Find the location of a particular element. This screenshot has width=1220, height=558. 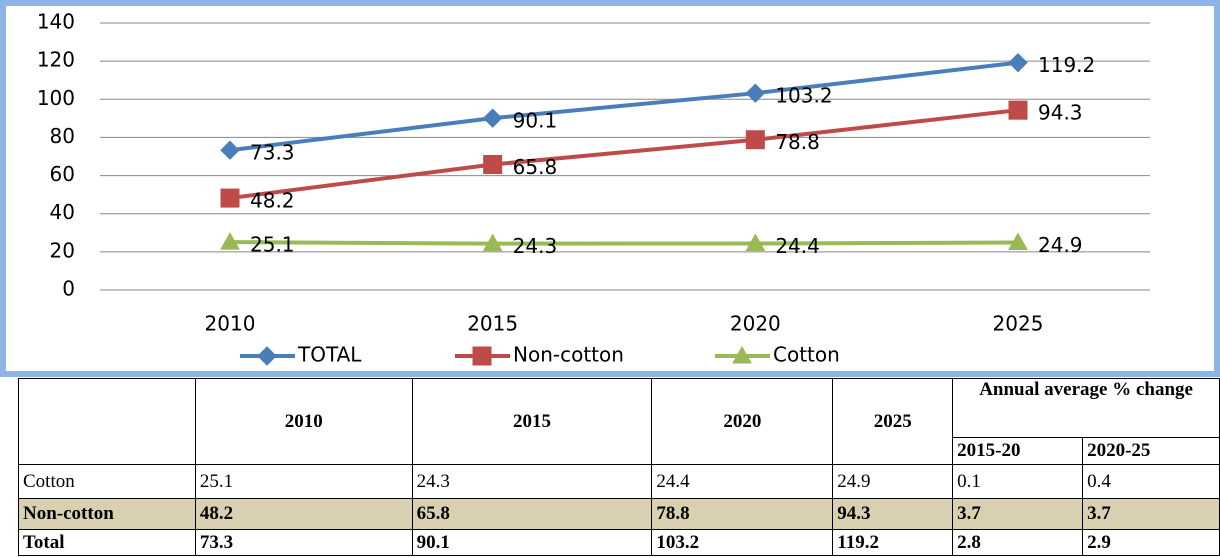

table-cell: 65.8 is located at coordinates (532, 514).